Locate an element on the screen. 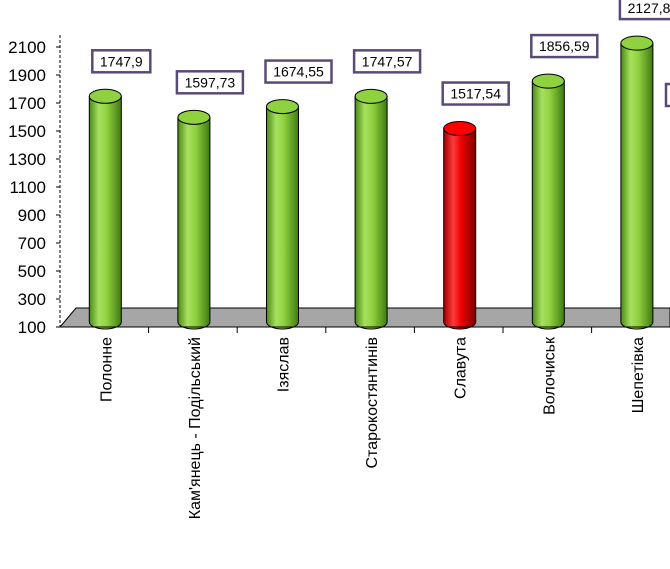  data-label-text: 2127,87 is located at coordinates (649, 8).